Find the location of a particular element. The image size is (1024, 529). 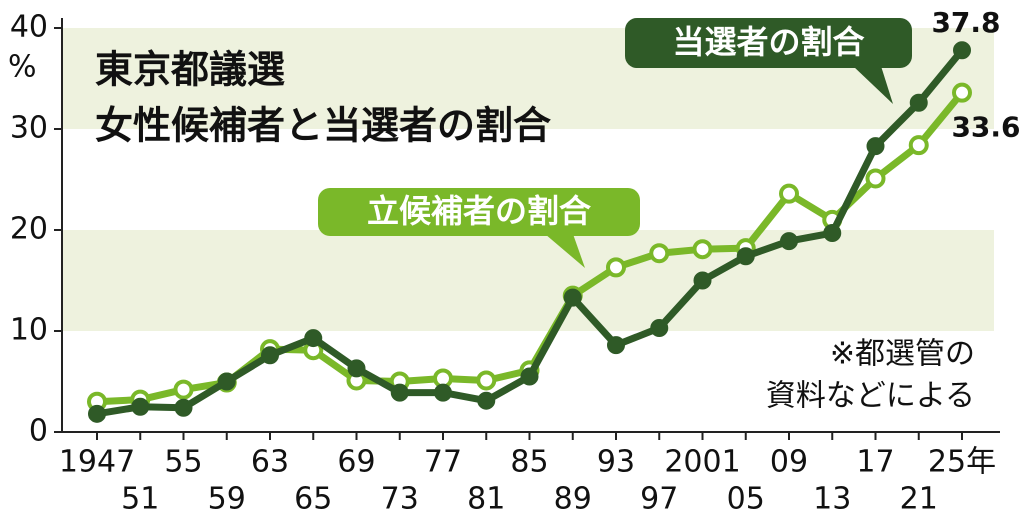

note: 資料などによる is located at coordinates (870, 396).